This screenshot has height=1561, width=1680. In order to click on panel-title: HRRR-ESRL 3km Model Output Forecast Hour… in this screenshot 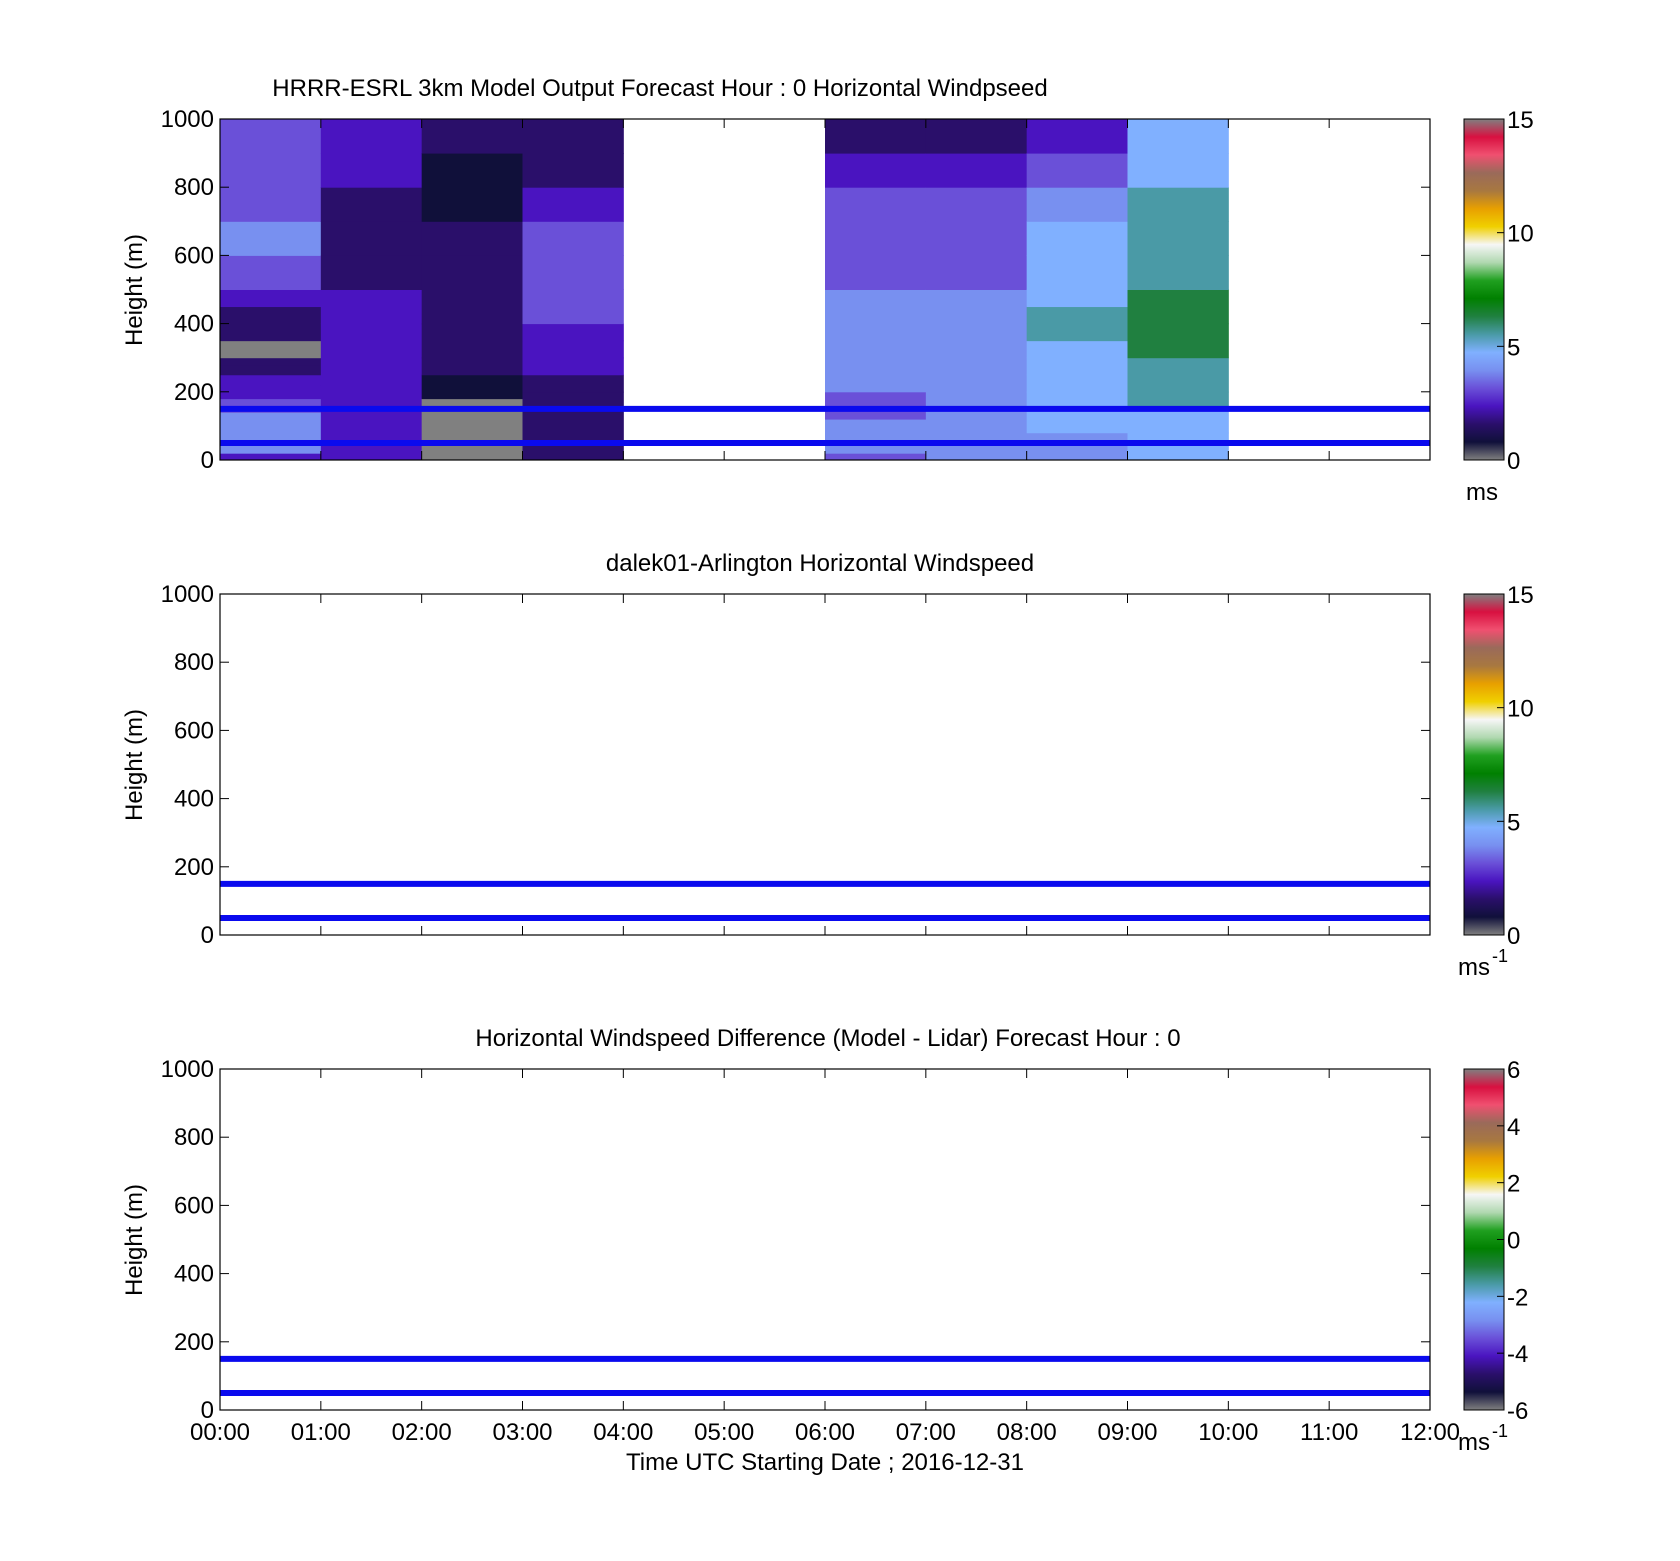, I will do `click(659, 88)`.